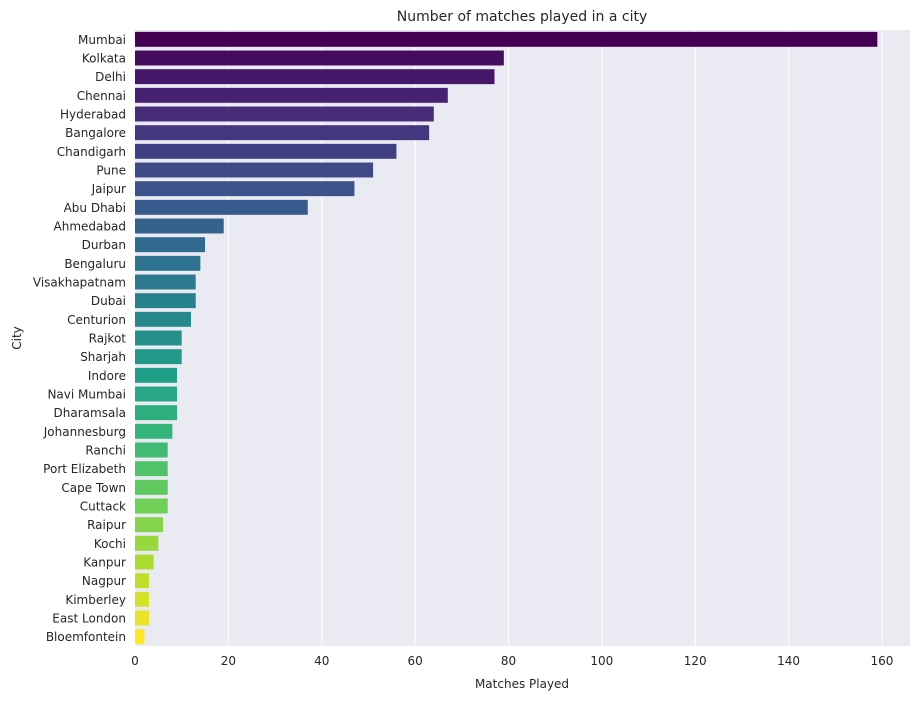  What do you see at coordinates (282, 133) in the screenshot?
I see `bar-bangalore` at bounding box center [282, 133].